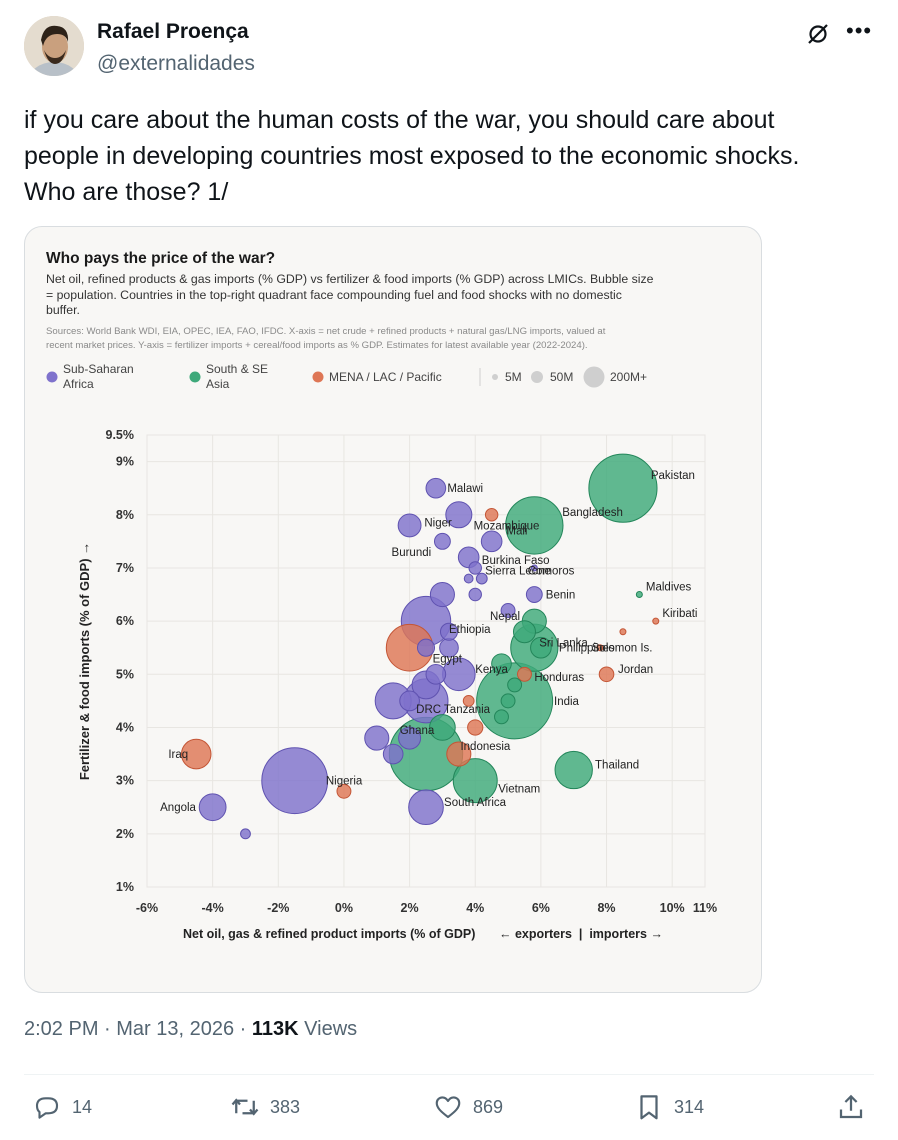 This screenshot has height=1140, width=898. What do you see at coordinates (61, 1029) in the screenshot?
I see `tweet-time: 2:02 PM` at bounding box center [61, 1029].